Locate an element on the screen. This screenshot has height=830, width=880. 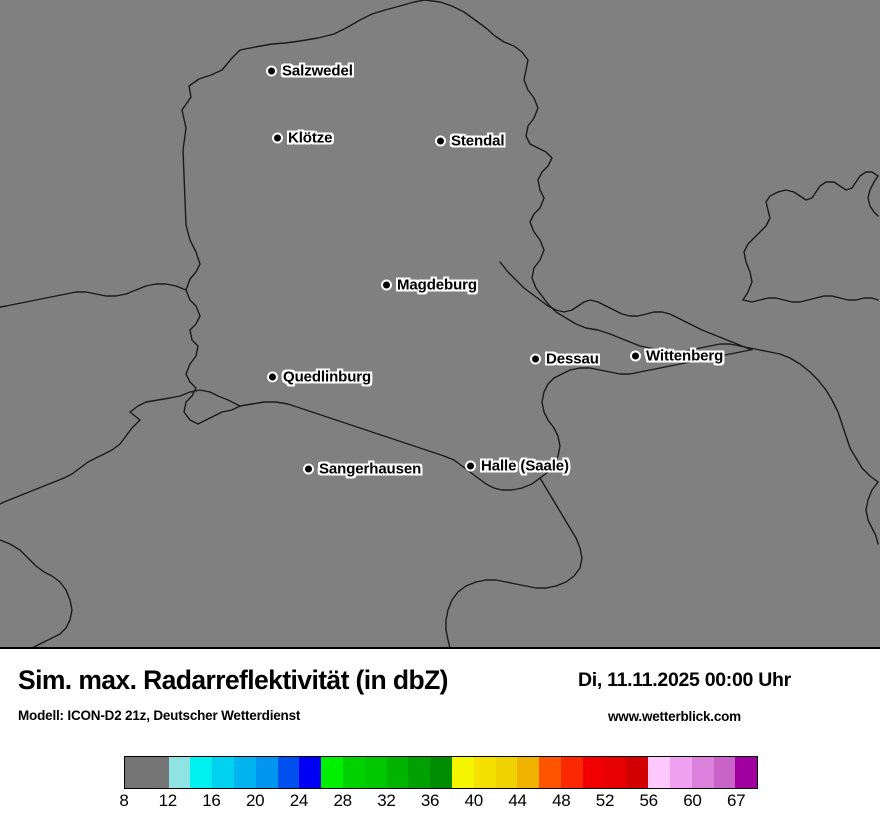
colorbar-tick-16: 16 is located at coordinates (211, 800).